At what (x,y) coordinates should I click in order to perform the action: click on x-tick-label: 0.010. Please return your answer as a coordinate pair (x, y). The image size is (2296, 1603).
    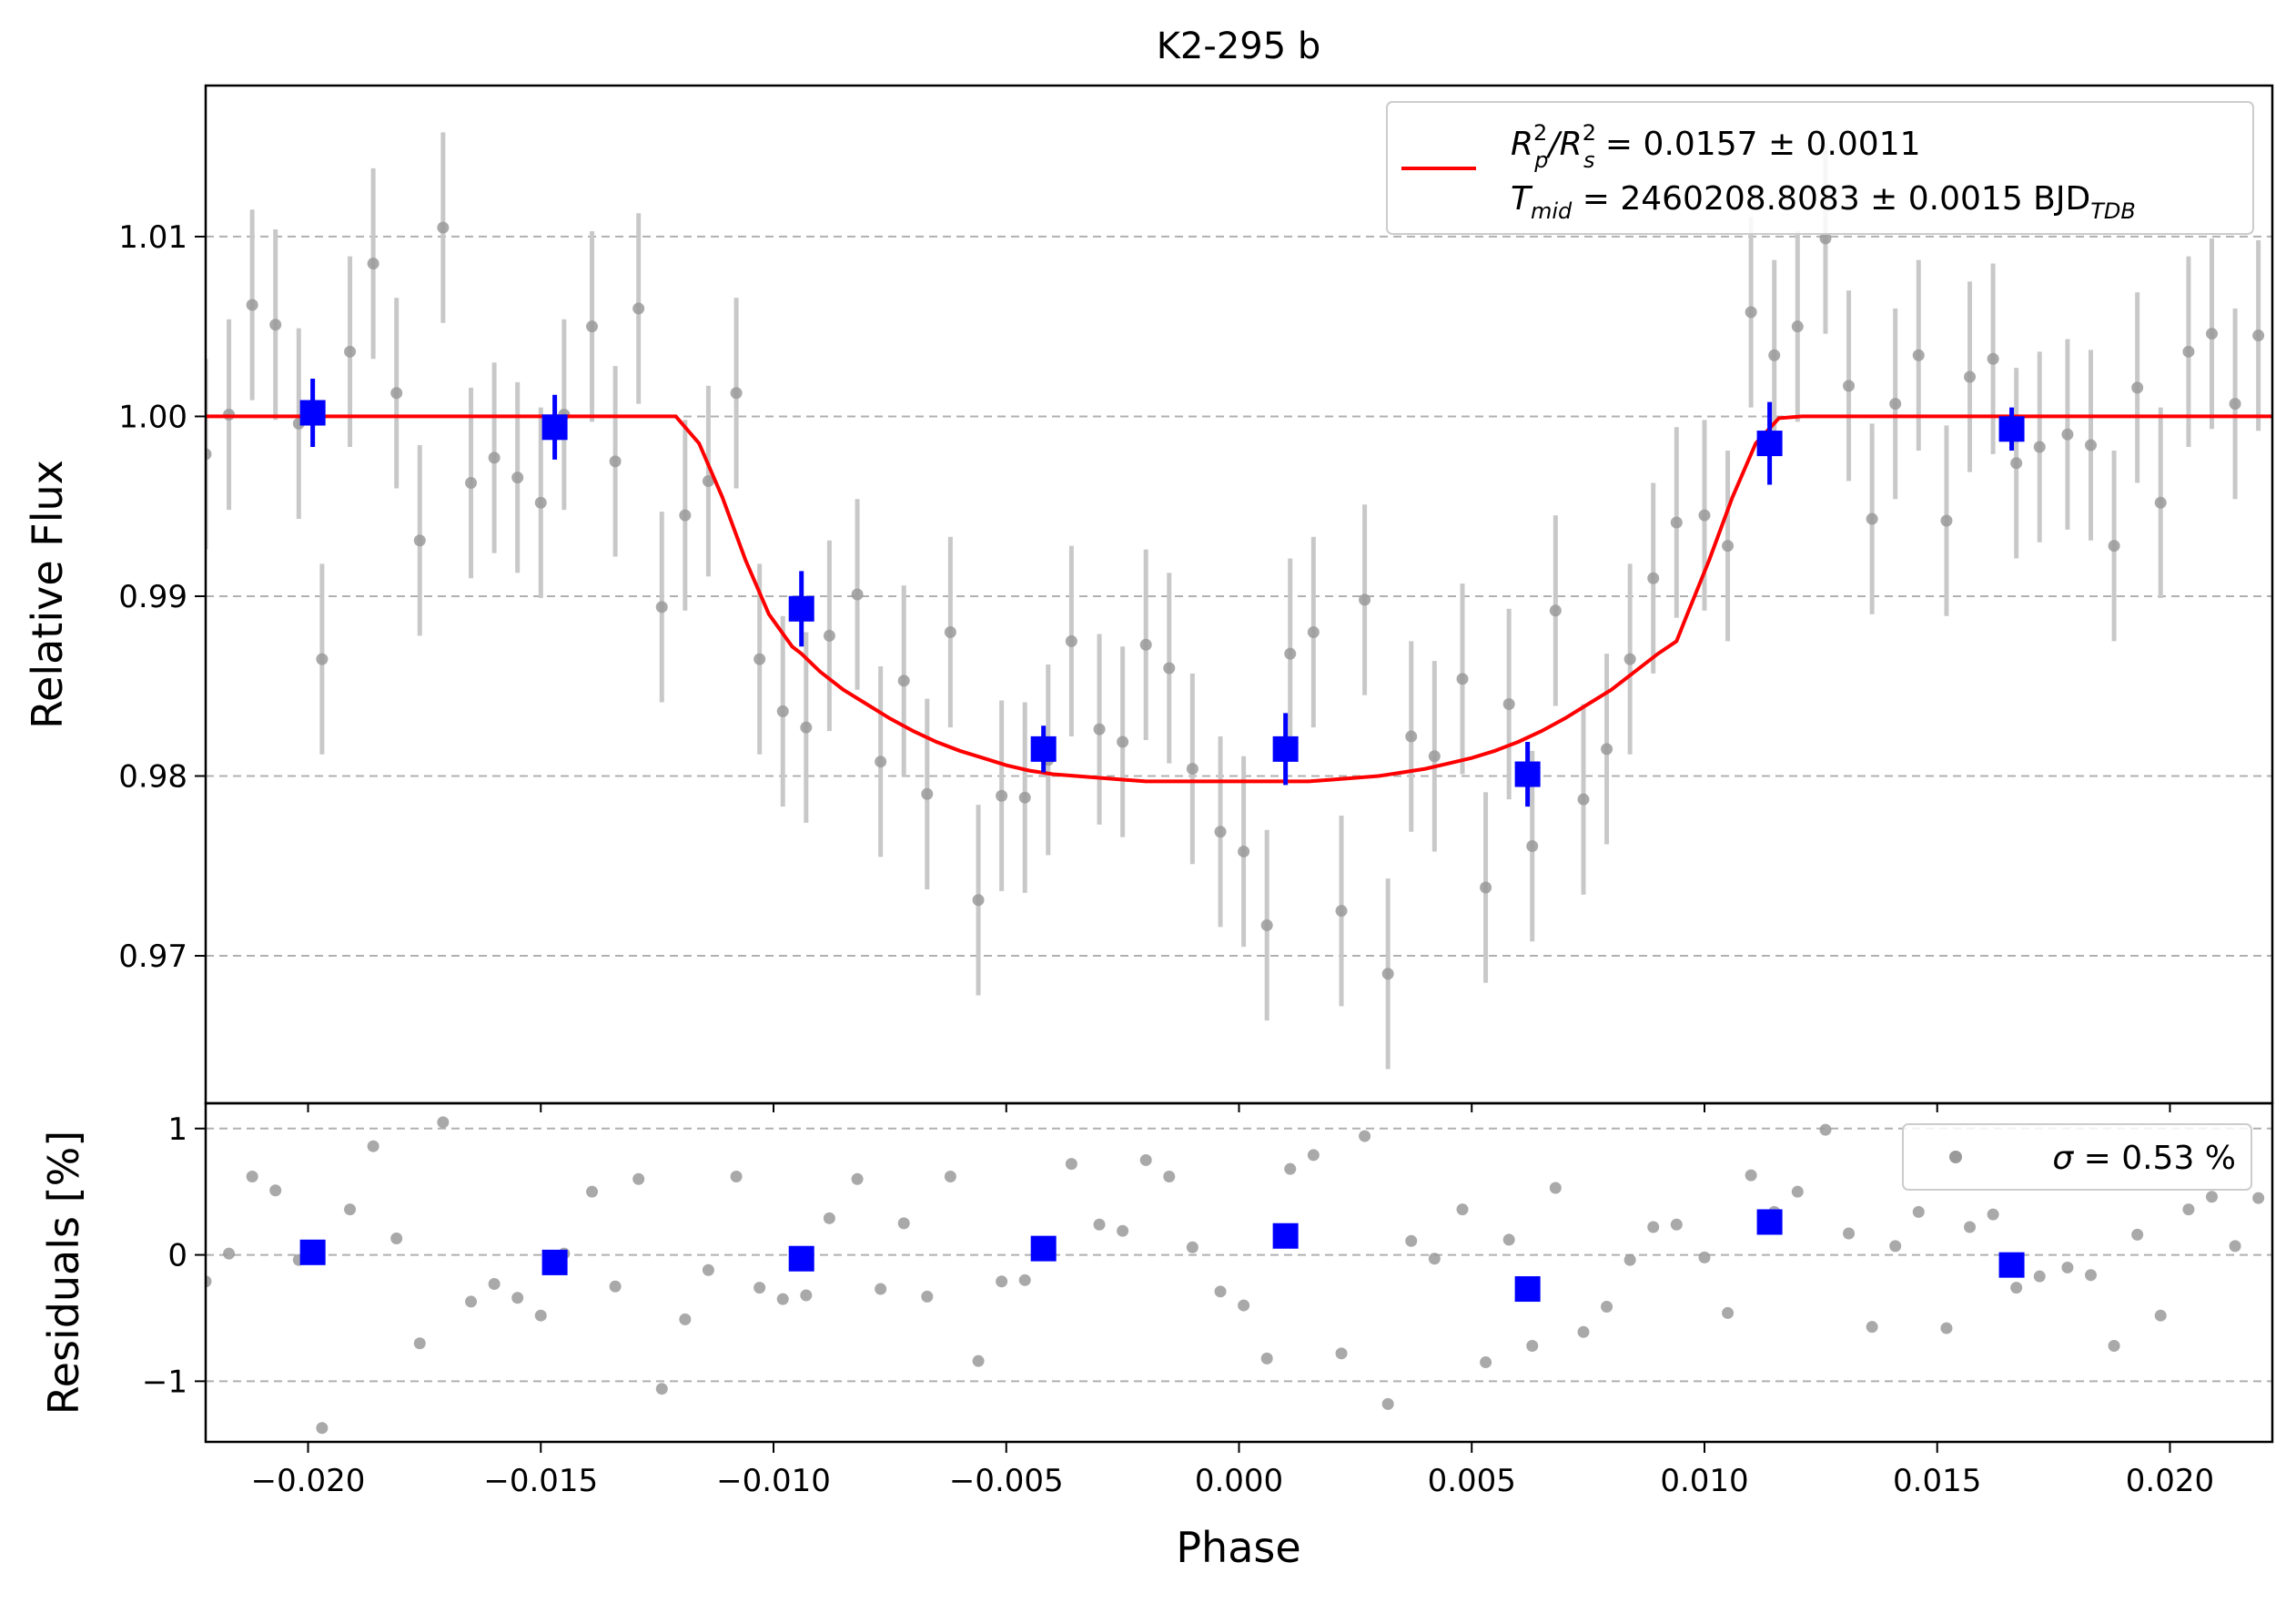
    Looking at the image, I should click on (1704, 1481).